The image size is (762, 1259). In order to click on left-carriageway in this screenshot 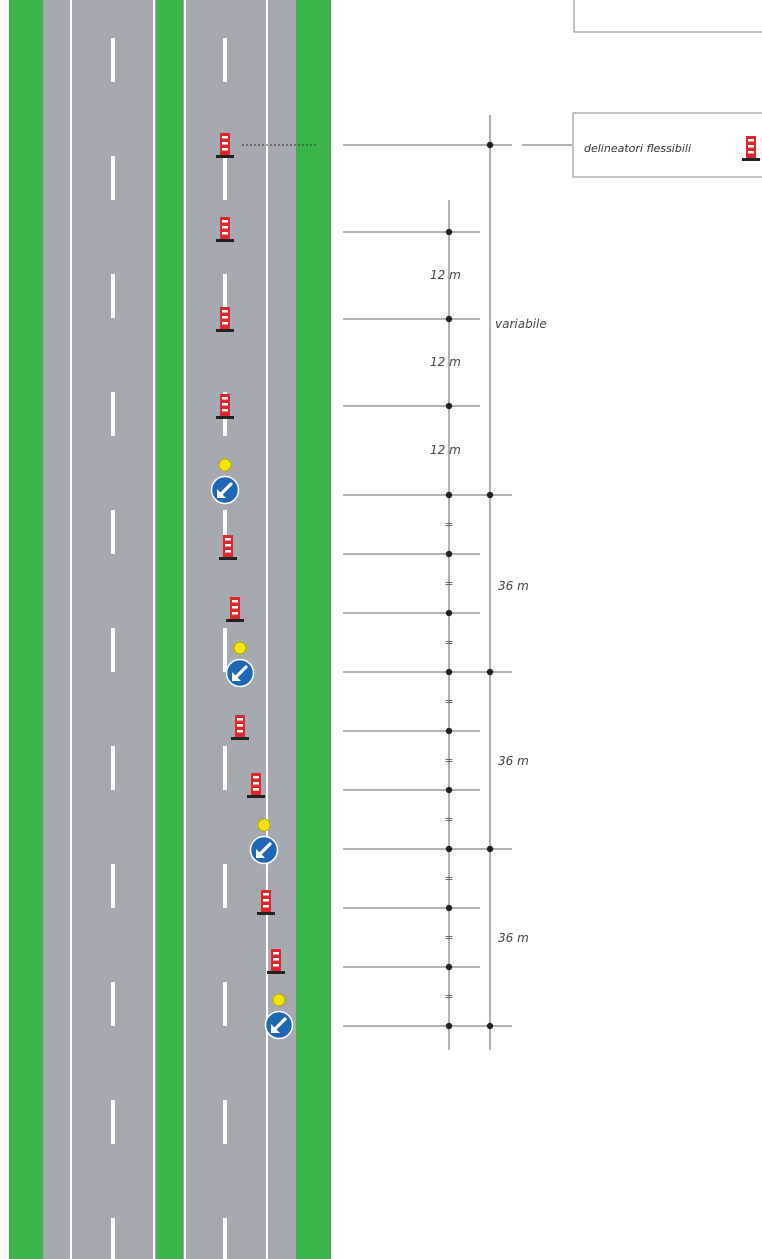, I will do `click(99, 629)`.